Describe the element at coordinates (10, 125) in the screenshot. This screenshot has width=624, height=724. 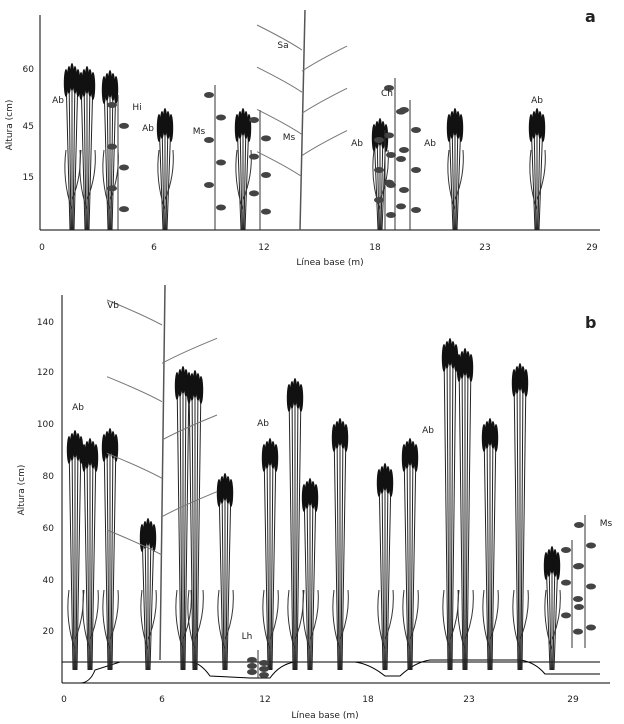
I see `y-label: Altura (cm)` at that location.